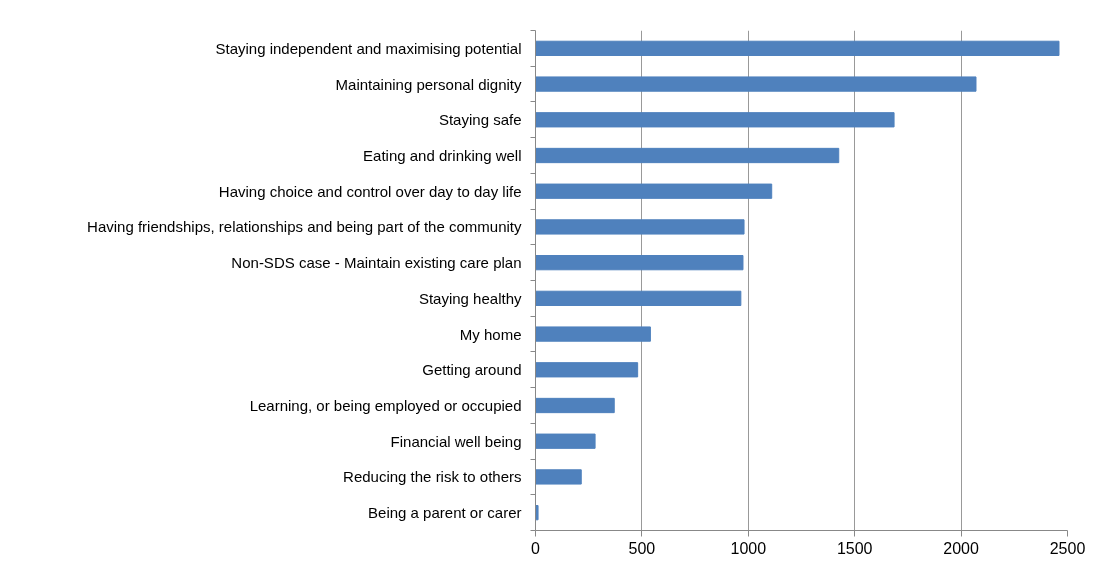 The width and height of the screenshot is (1102, 578). I want to click on y-tick-label: Having friendships, relationships and being part of the community, so click(304, 227).